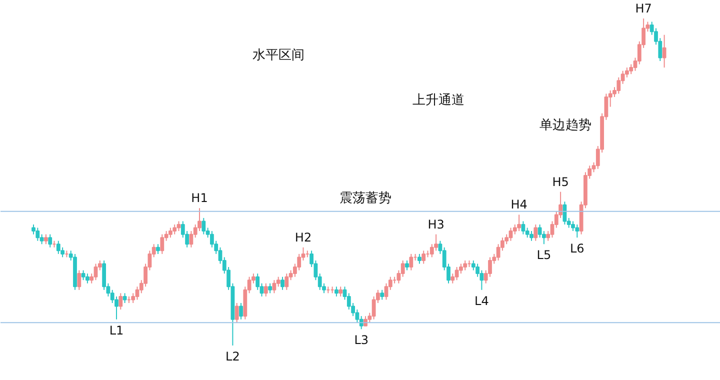  I want to click on annotation: L3, so click(361, 340).